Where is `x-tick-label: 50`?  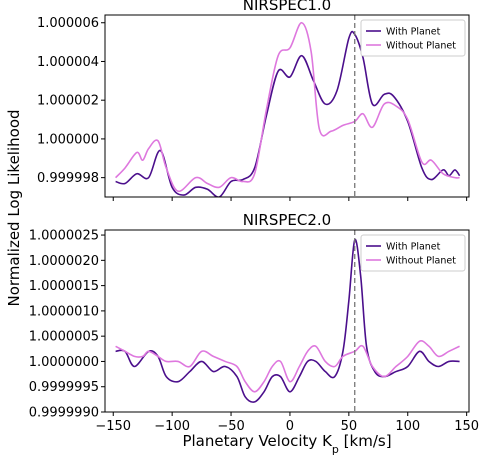
x-tick-label: 50 is located at coordinates (349, 426).